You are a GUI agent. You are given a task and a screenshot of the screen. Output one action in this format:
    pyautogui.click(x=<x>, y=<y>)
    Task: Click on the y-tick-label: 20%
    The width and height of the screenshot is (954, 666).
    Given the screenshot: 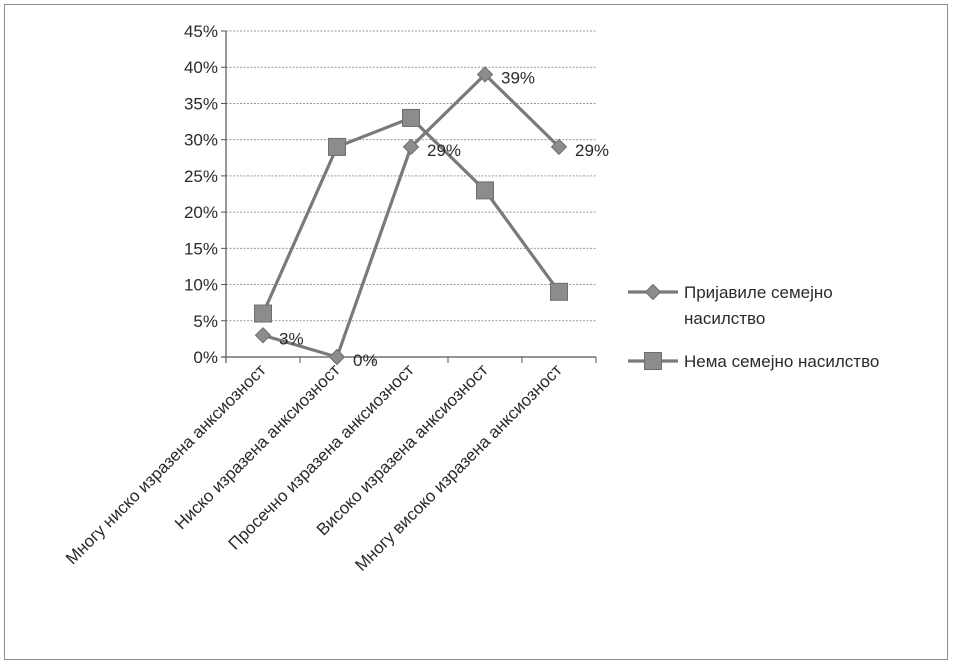 What is the action you would take?
    pyautogui.click(x=201, y=212)
    